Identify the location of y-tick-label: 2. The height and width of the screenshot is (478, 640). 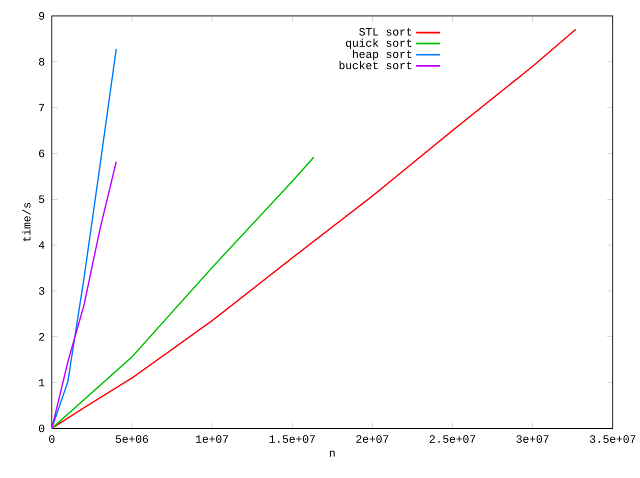
(41, 336).